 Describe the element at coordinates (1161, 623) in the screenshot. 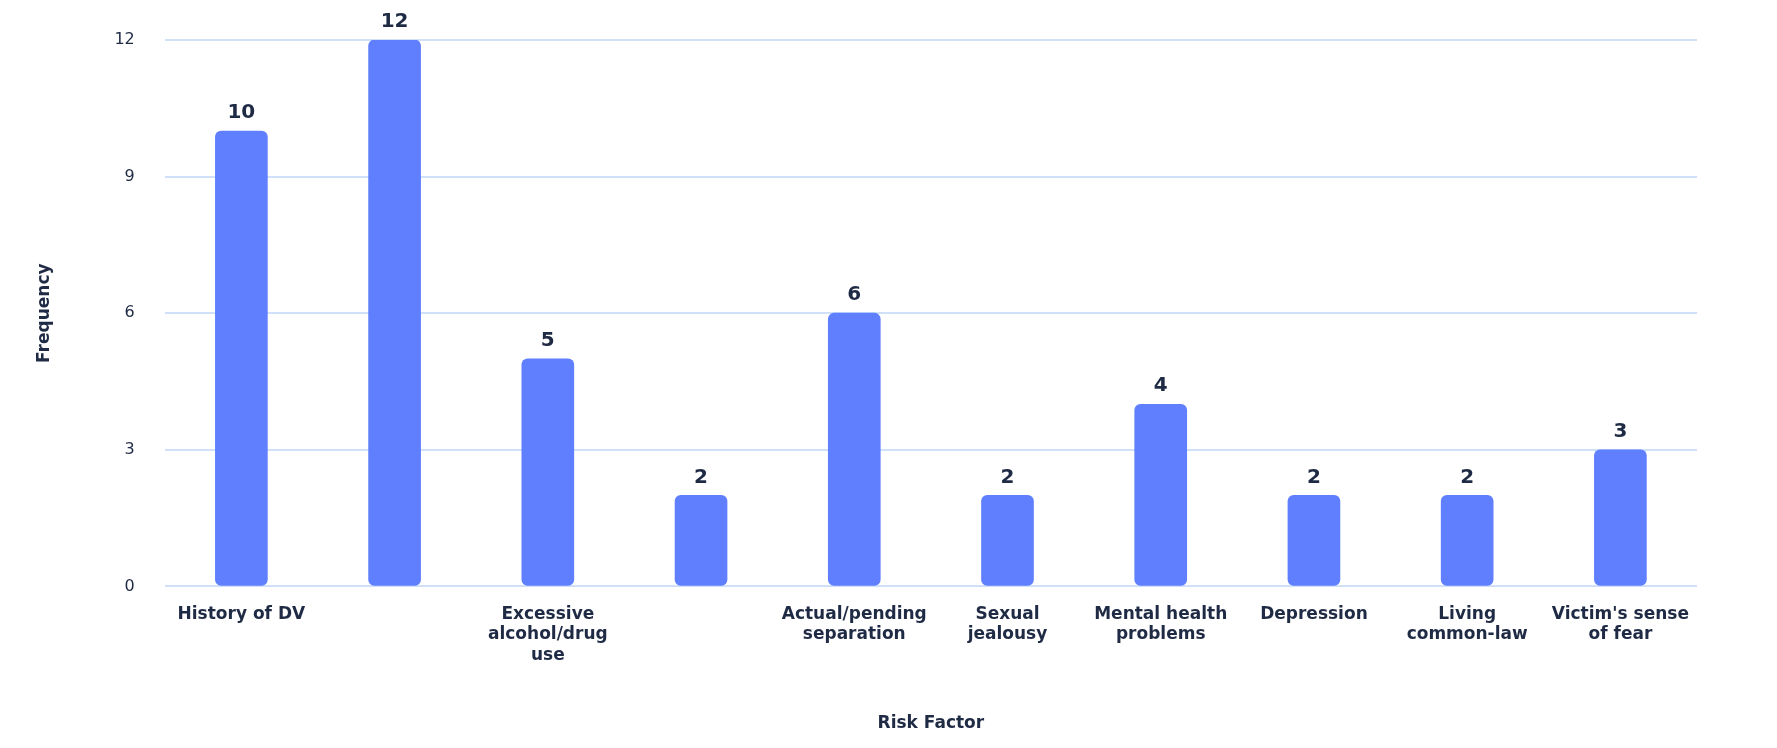

I see `x-tick-label: Mental health problems` at that location.